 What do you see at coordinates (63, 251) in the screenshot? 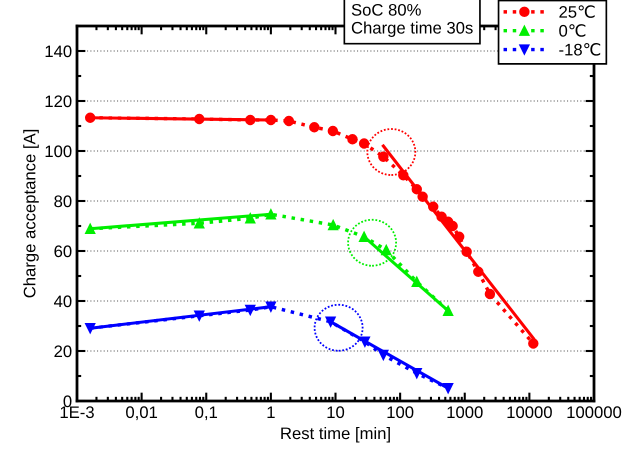
I see `y-tick-label: 60` at bounding box center [63, 251].